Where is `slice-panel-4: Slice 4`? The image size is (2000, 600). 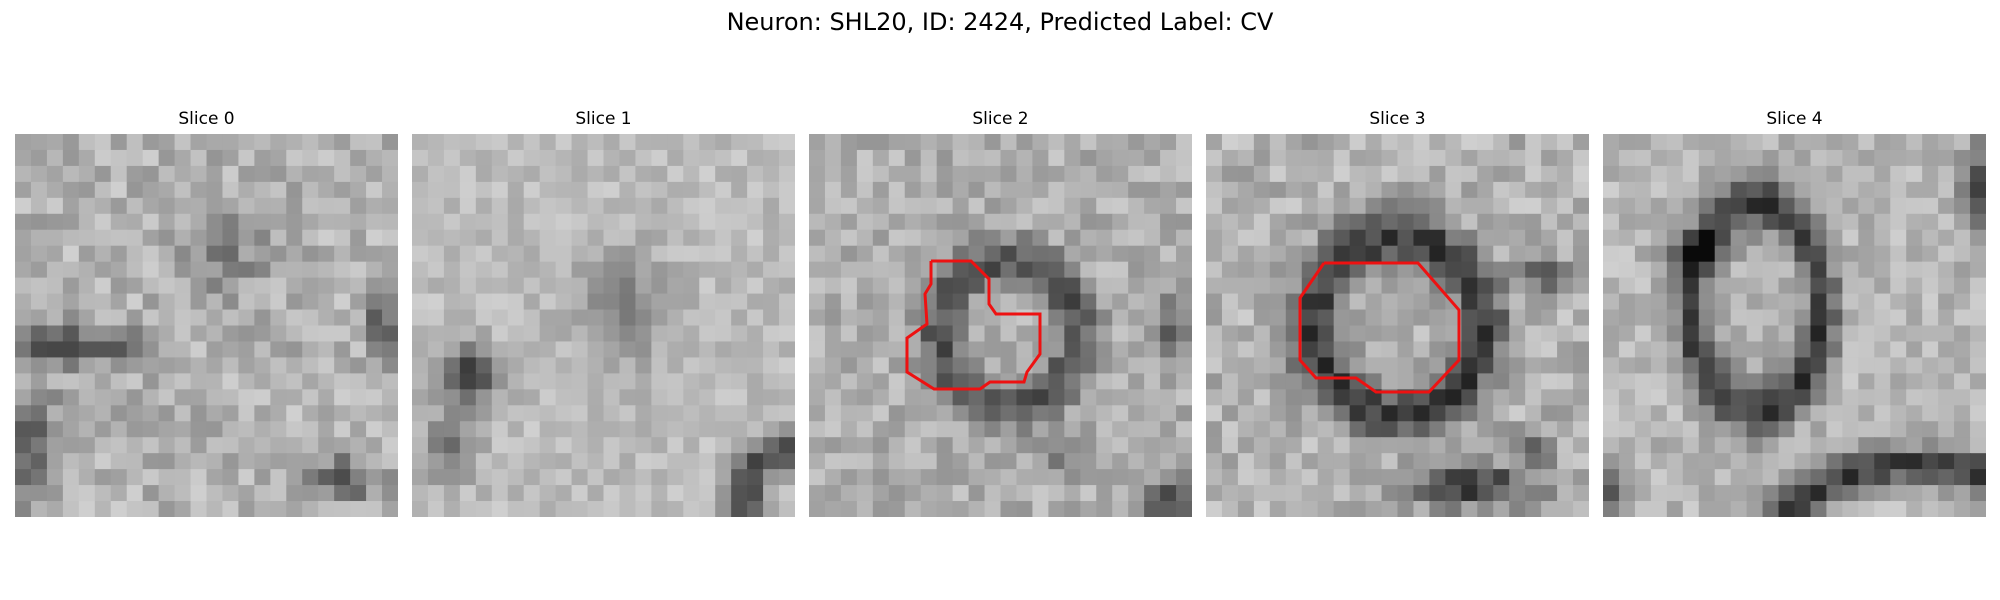
slice-panel-4: Slice 4 is located at coordinates (1794, 313).